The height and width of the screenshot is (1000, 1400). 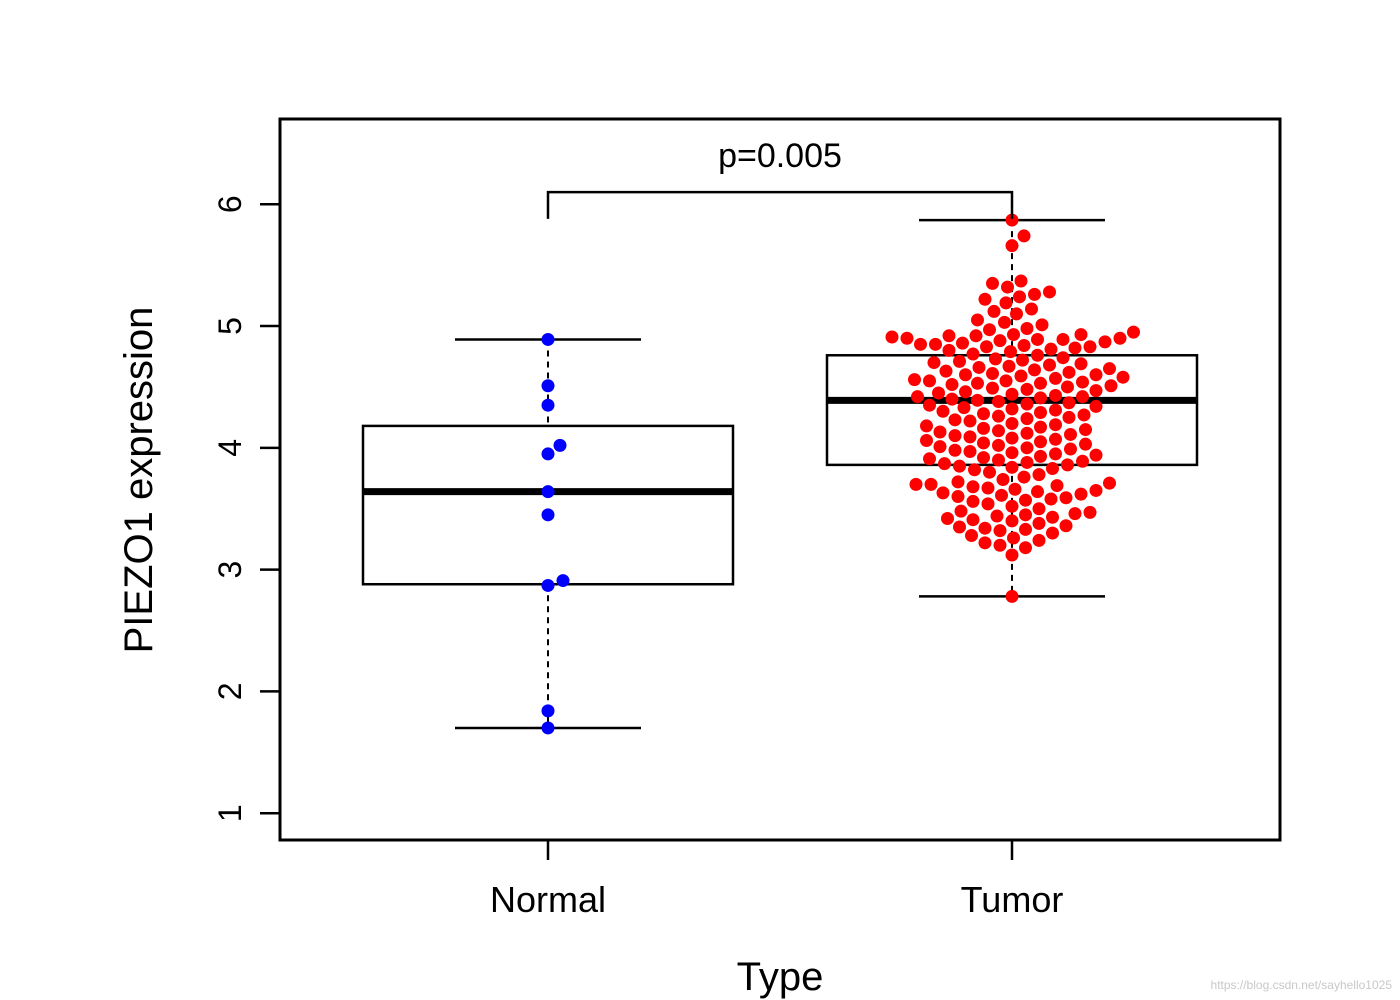 I want to click on significance-bracket, so click(x=780, y=204).